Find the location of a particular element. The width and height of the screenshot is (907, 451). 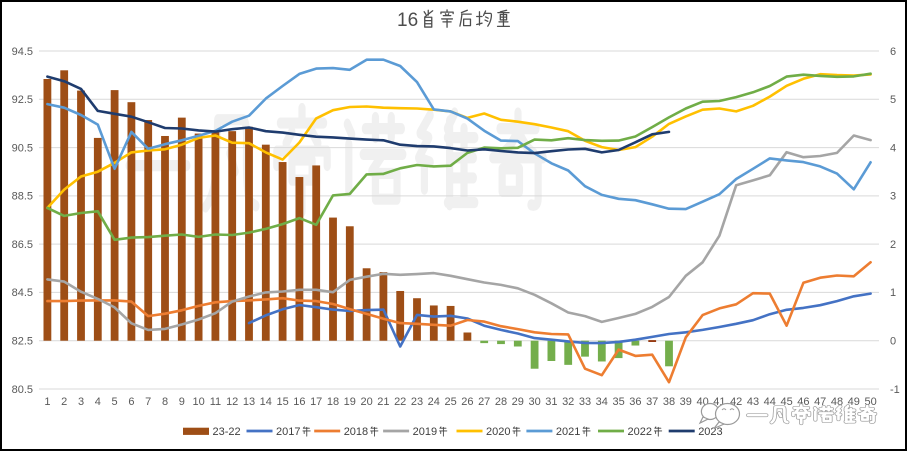

svg-text: -1 is located at coordinates (895, 390).